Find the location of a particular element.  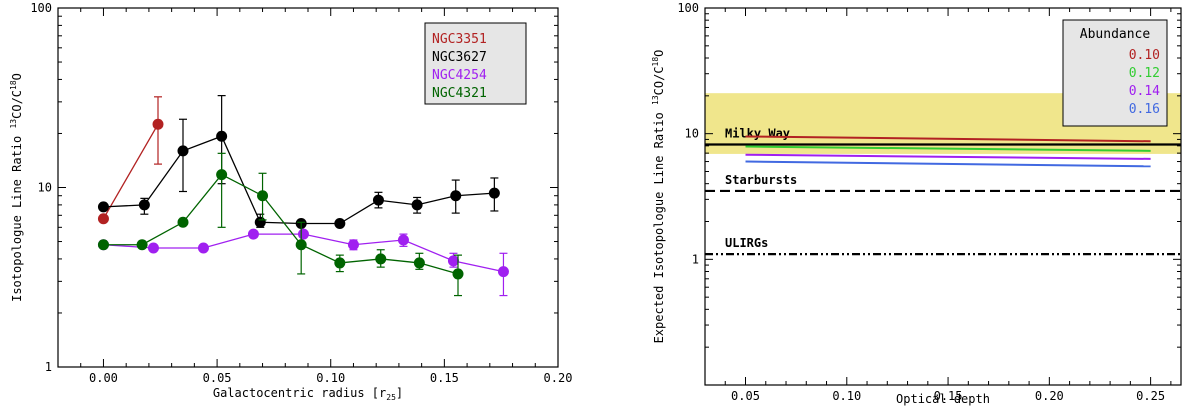

legend-entry: NGC3627 is located at coordinates (459, 57).